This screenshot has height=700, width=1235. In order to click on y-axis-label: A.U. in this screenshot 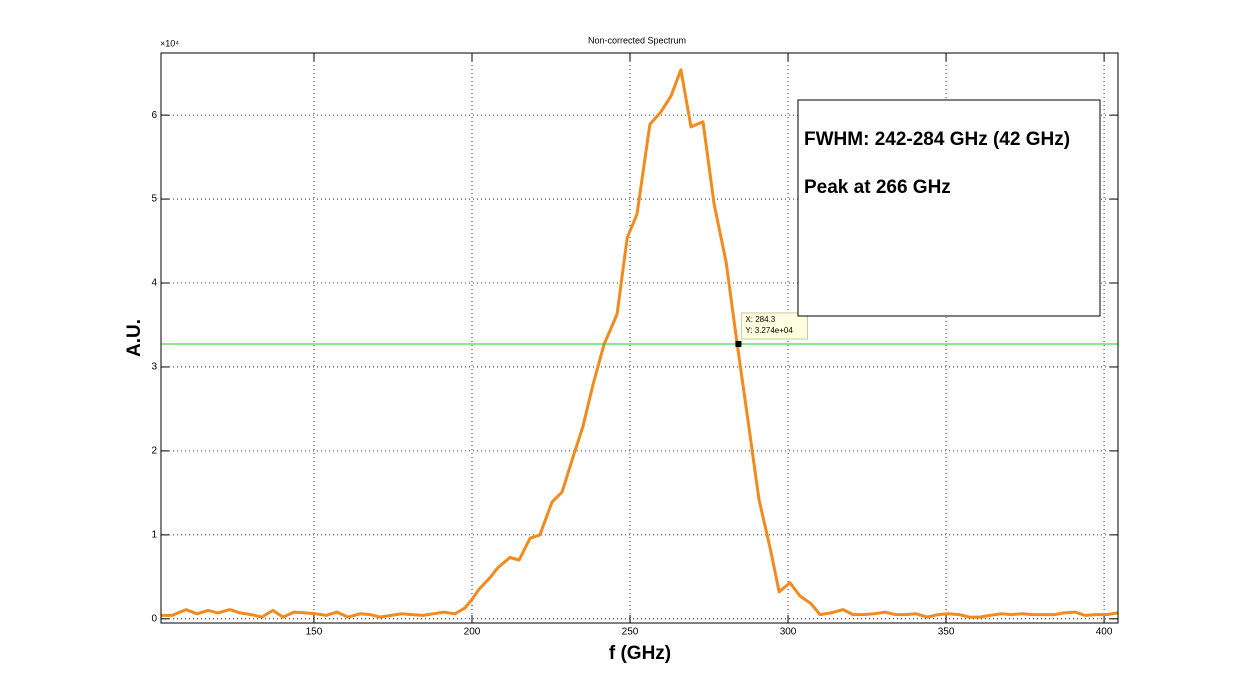, I will do `click(134, 338)`.